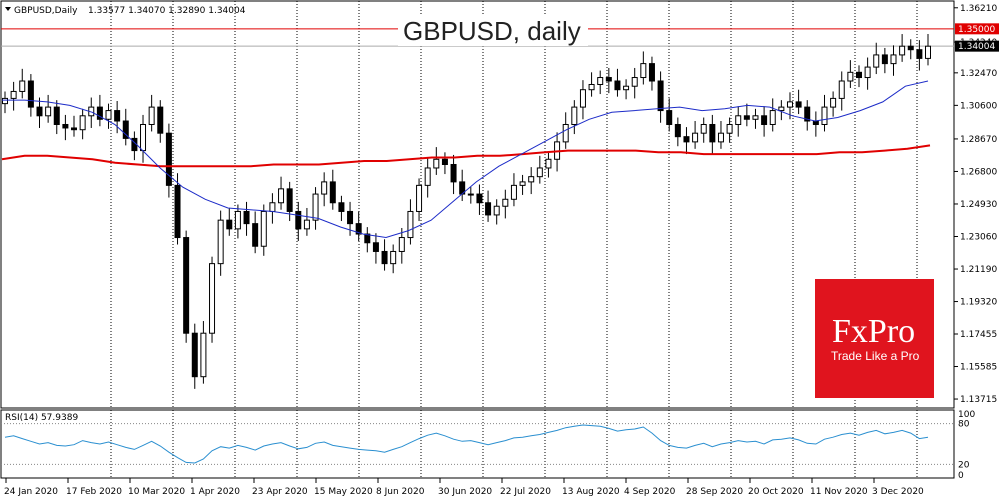  Describe the element at coordinates (477, 444) in the screenshot. I see `rsi-panel-frame` at that location.